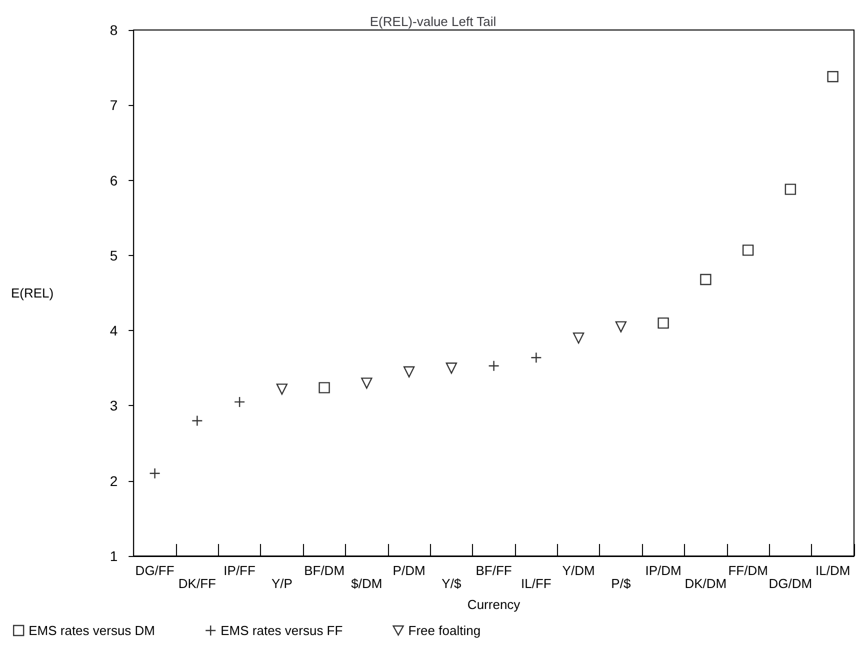 This screenshot has height=654, width=866. I want to click on x-tick-label: BF/FF, so click(494, 570).